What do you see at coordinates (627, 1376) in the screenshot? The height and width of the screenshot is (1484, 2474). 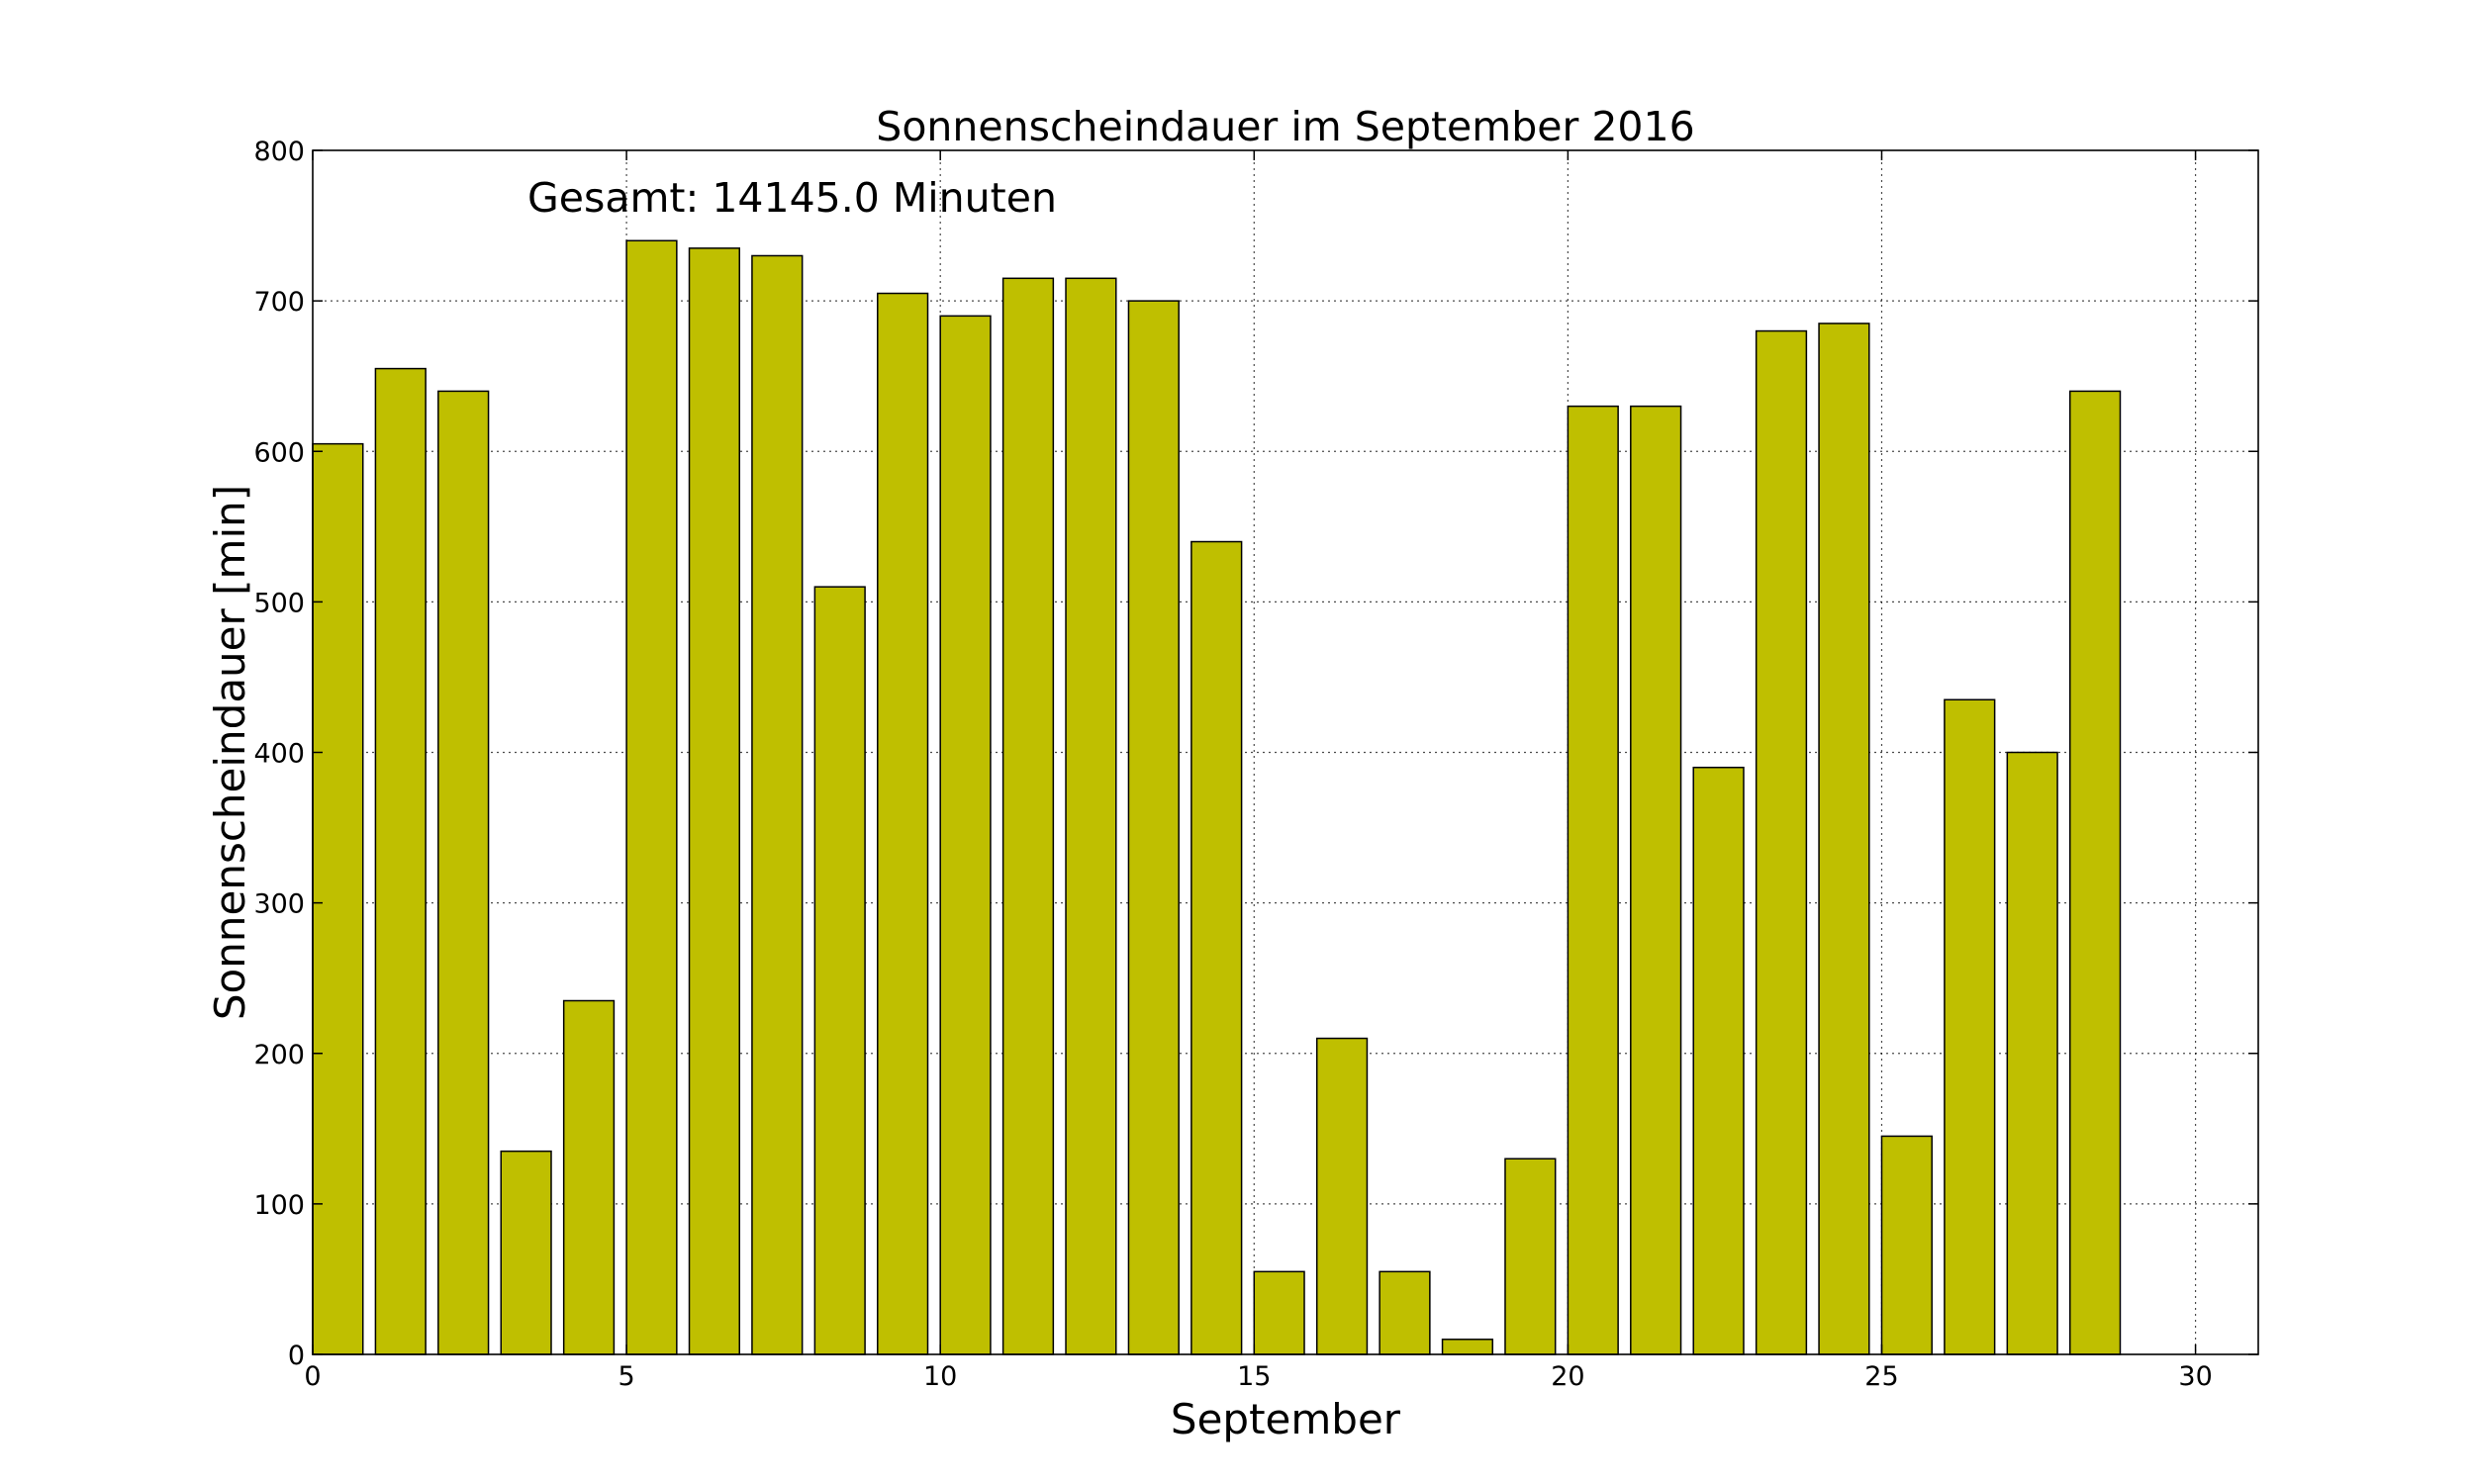 I see `x-tick-label-5: 5` at bounding box center [627, 1376].